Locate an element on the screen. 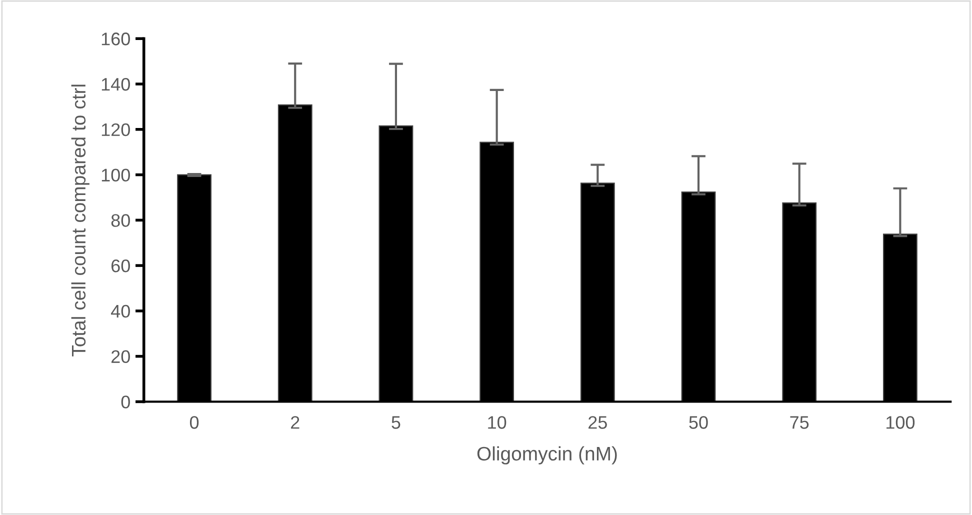  y-tick-label: 140 is located at coordinates (116, 84).